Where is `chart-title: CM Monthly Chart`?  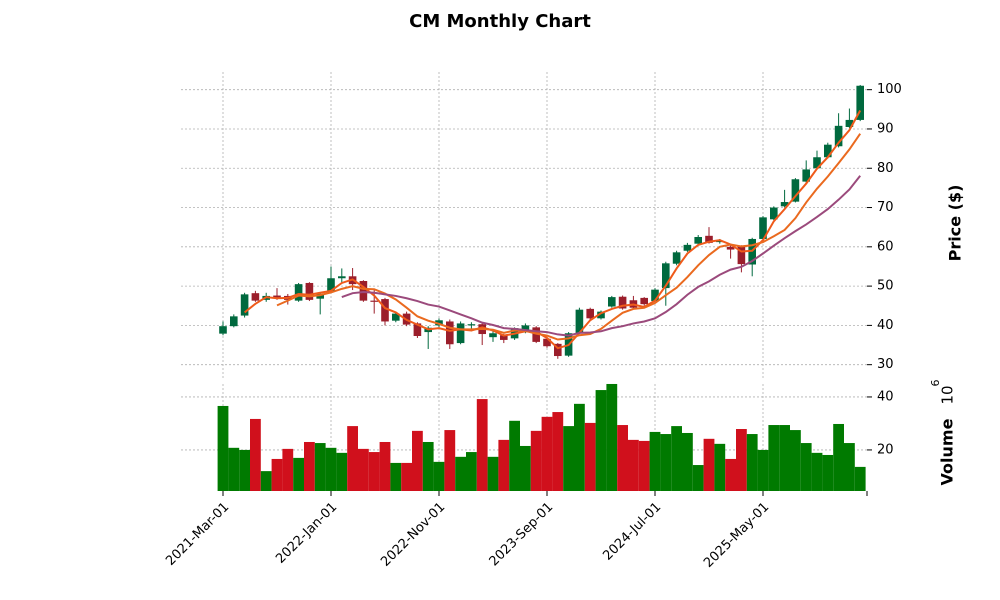
chart-title: CM Monthly Chart is located at coordinates (500, 21).